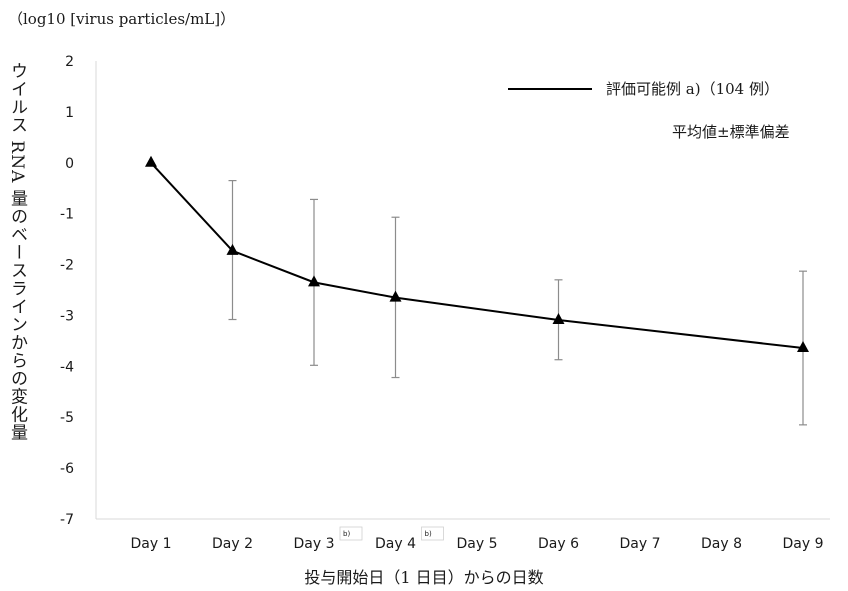 This screenshot has width=848, height=591. Describe the element at coordinates (639, 544) in the screenshot. I see `x-tick-label: Day 7` at that location.